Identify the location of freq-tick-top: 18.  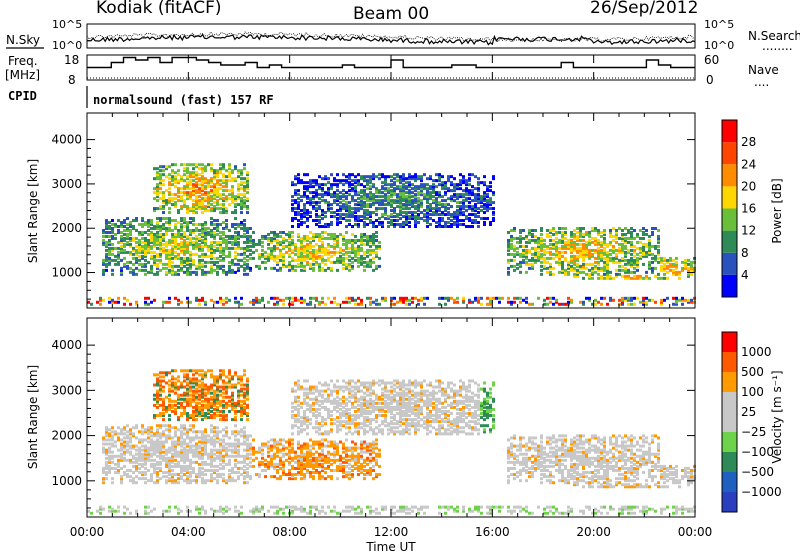
(71, 60).